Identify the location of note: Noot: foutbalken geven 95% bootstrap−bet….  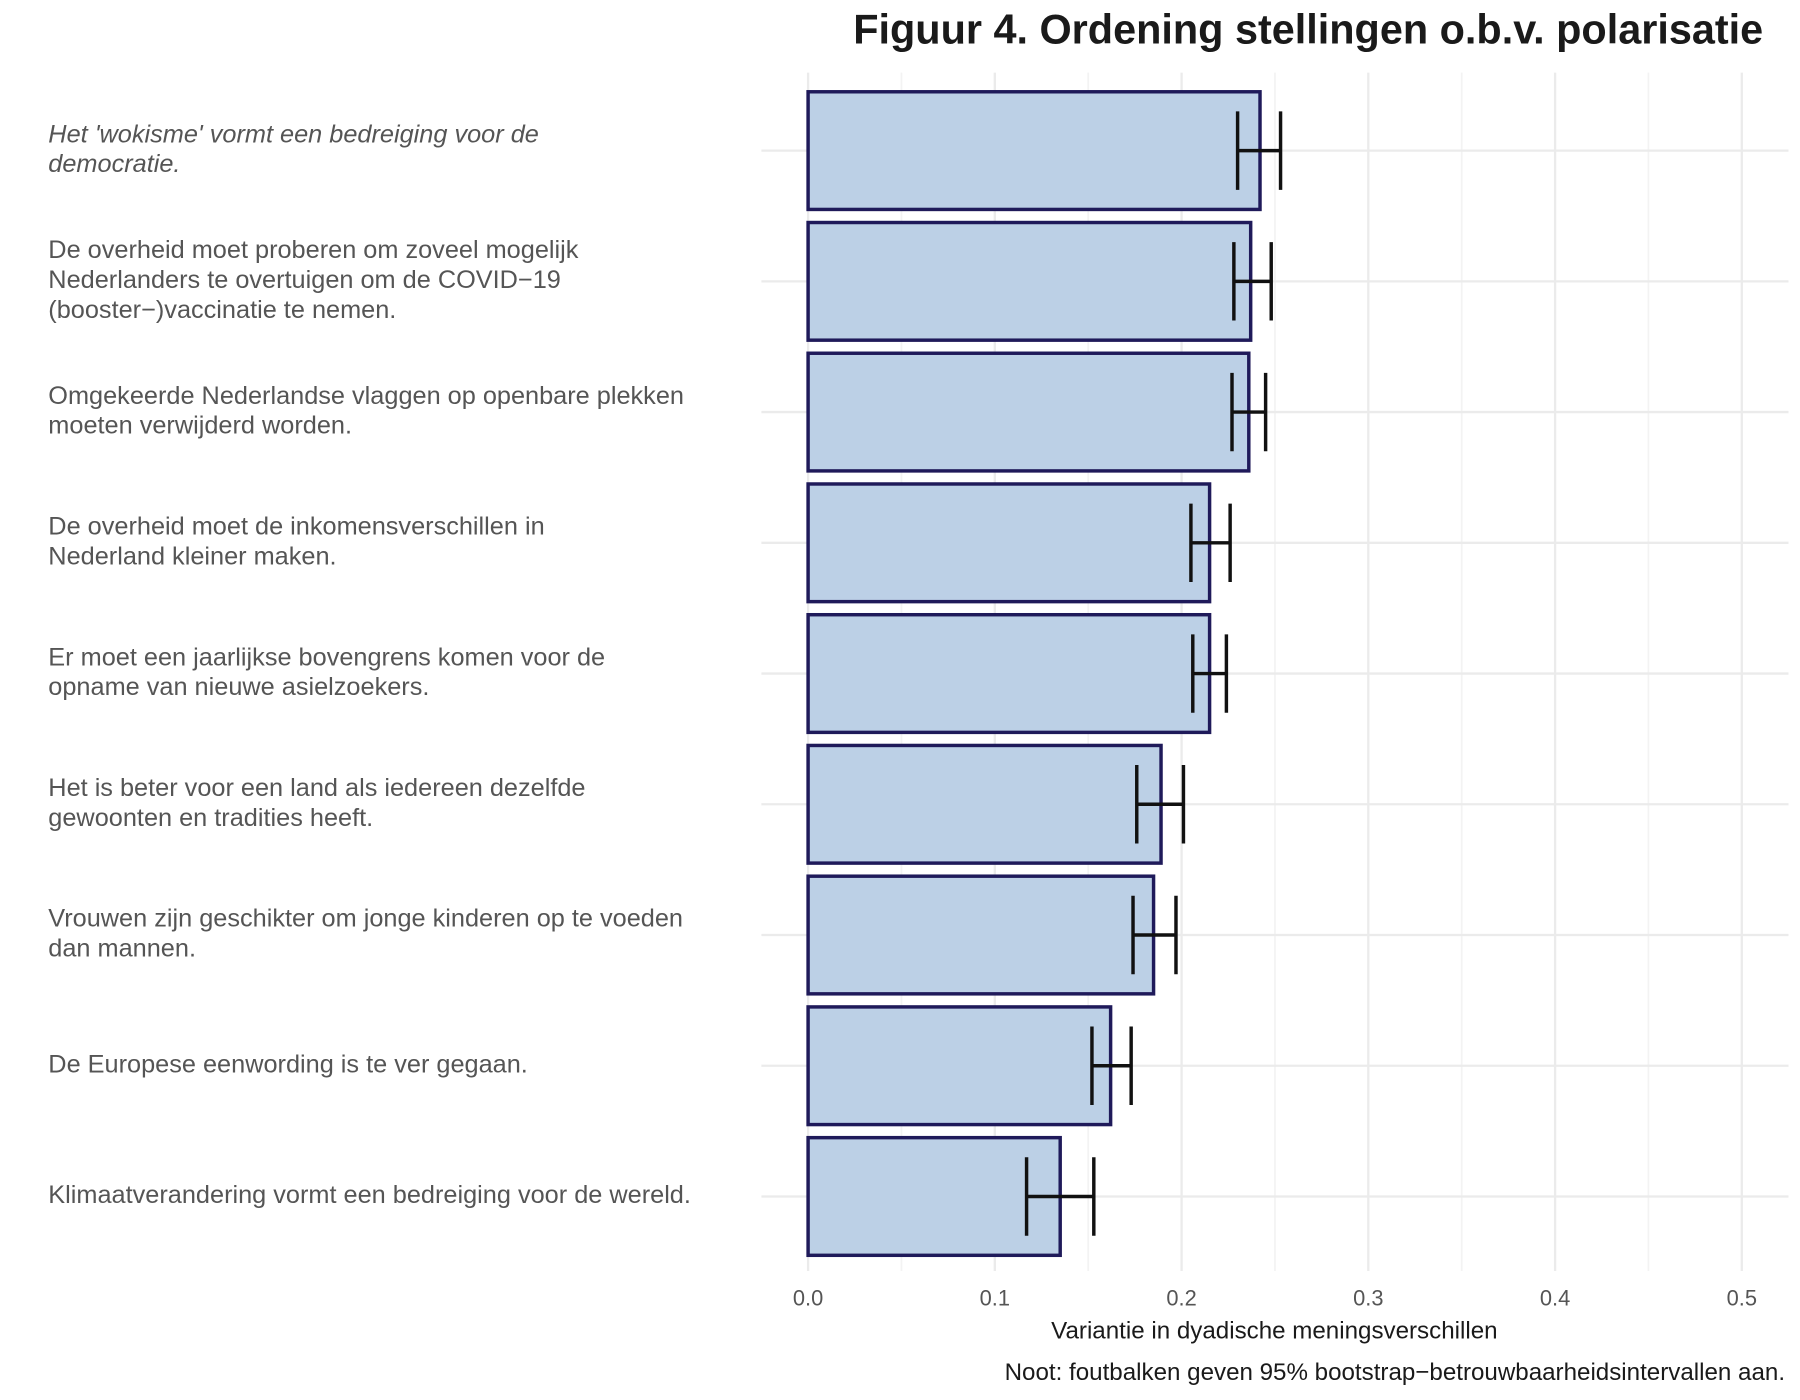
(1395, 1372).